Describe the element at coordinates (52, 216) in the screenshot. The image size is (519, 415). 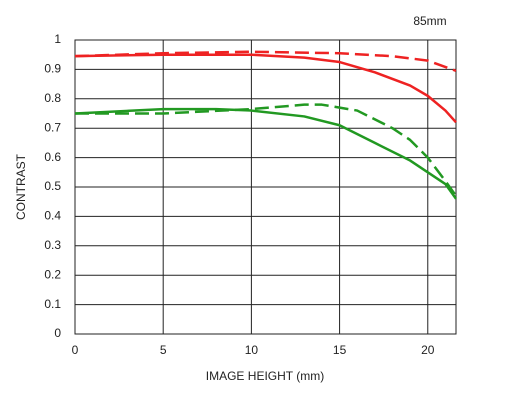
I see `y-tick-label: 0.4` at that location.